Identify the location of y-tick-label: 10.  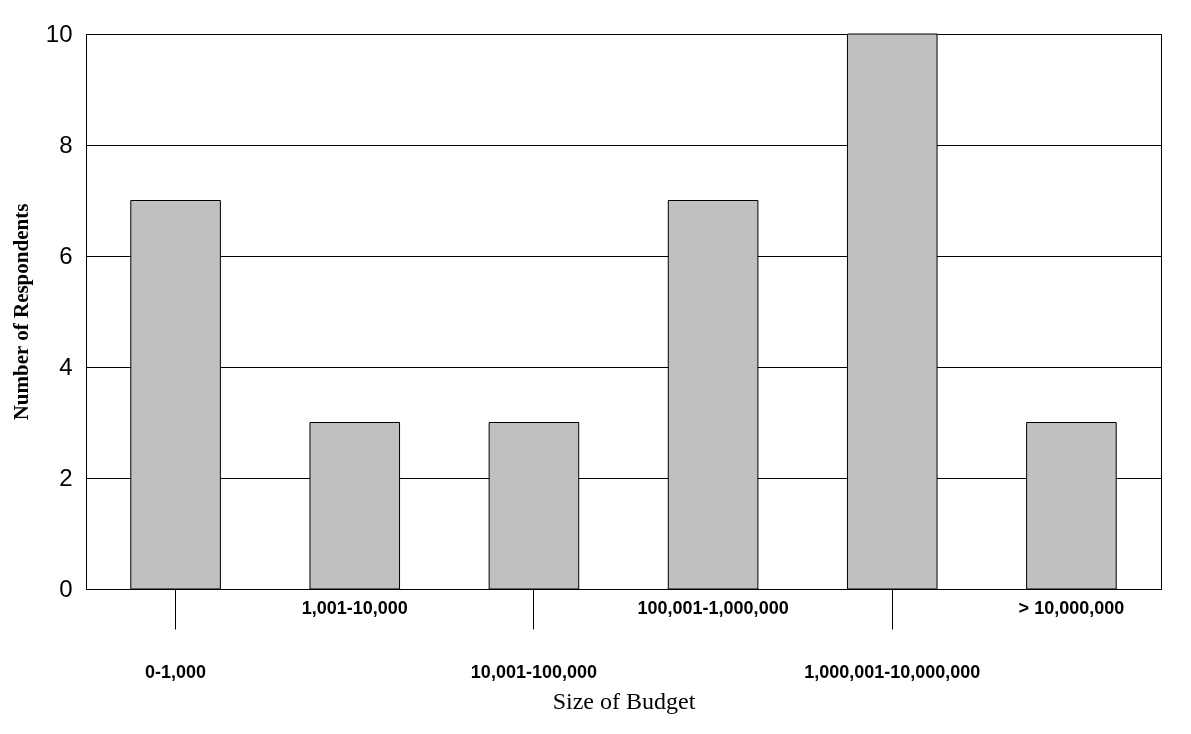
(59, 33).